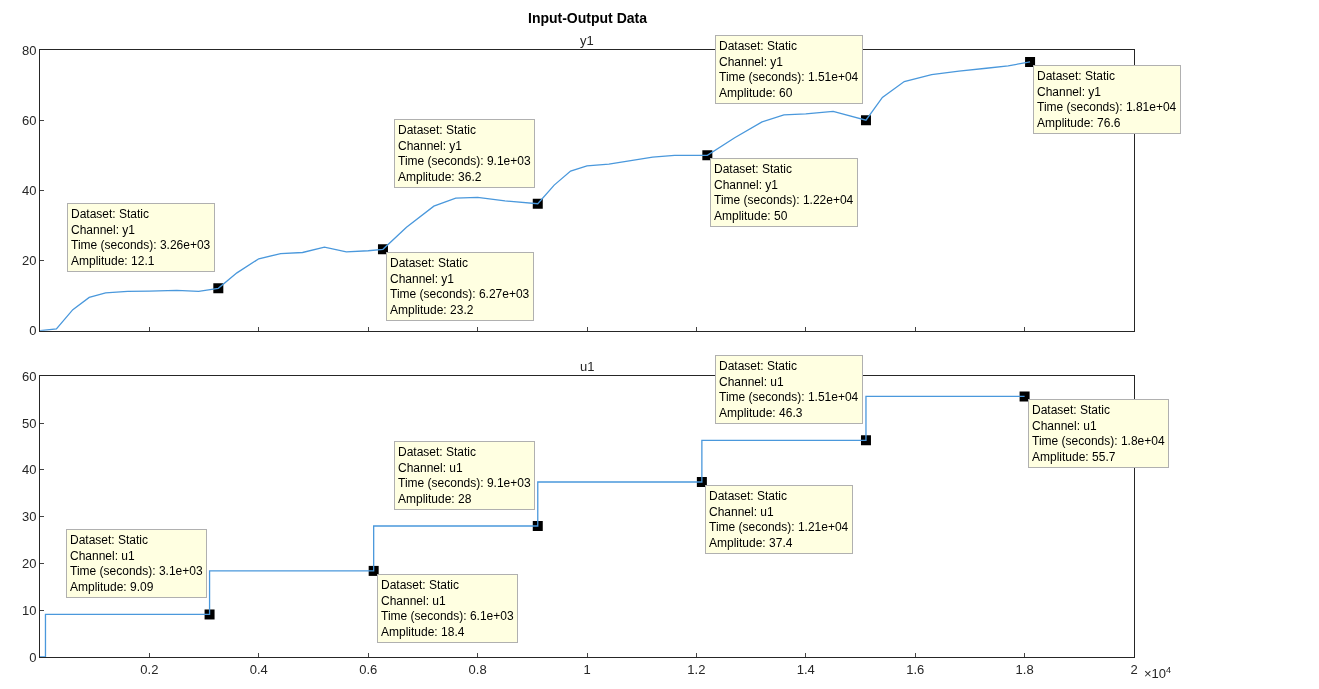  I want to click on x-tick-label: 0.8, so click(477, 669).